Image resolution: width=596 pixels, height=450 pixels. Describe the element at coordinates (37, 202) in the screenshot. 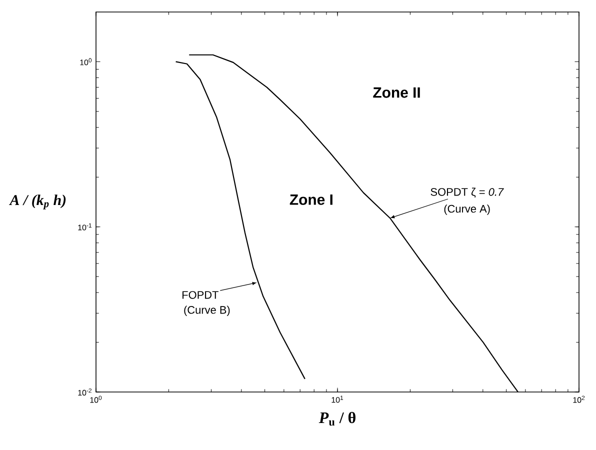

I see `y-axis-title: A / (k$_{p}$ h)` at that location.